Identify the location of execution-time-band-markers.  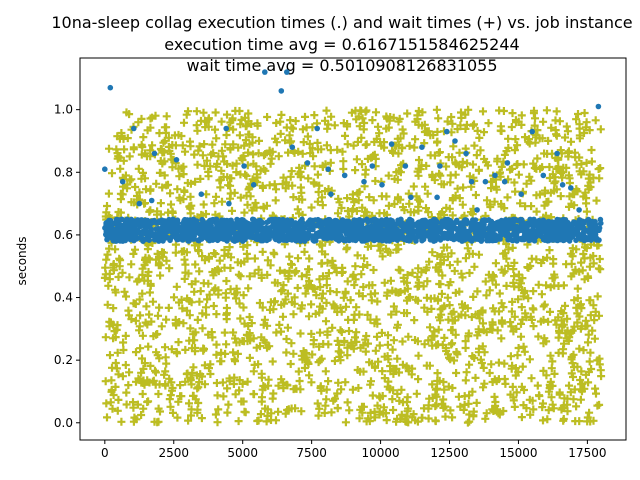
(353, 230).